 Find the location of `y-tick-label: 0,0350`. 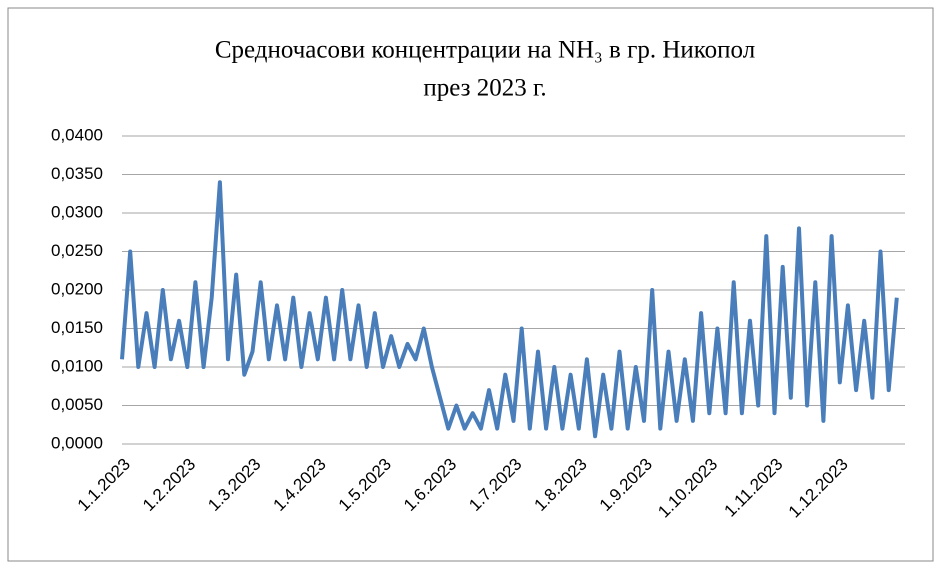

y-tick-label: 0,0350 is located at coordinates (77, 173).